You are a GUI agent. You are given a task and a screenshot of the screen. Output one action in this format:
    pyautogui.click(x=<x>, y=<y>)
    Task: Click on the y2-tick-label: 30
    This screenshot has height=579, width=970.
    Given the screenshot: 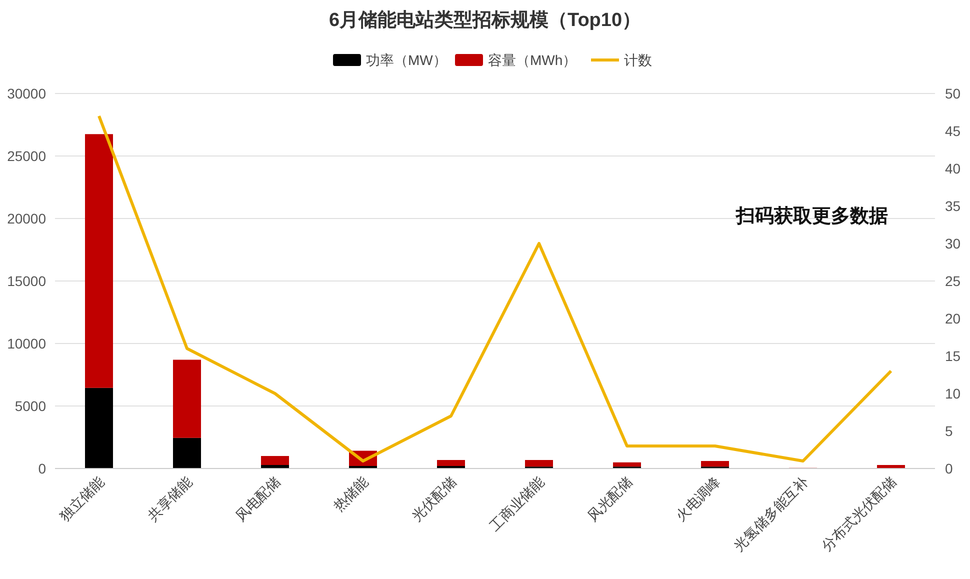 What is the action you would take?
    pyautogui.click(x=953, y=244)
    